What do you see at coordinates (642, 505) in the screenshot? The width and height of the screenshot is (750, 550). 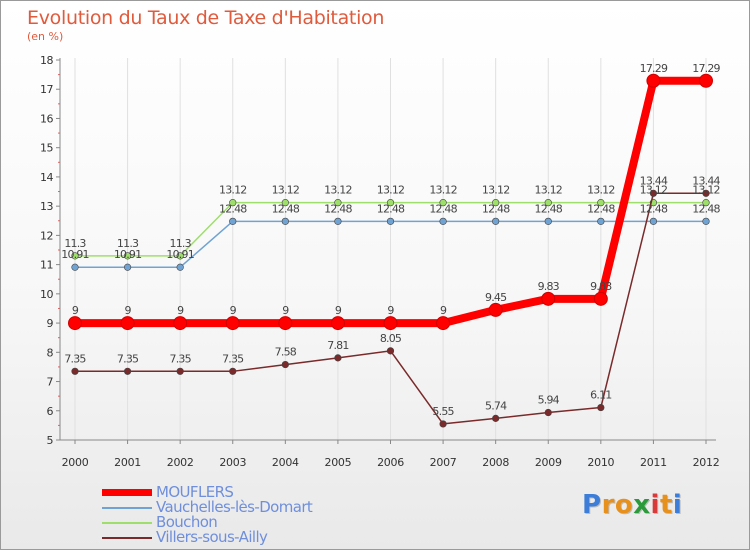 I see `logo-letter: x` at bounding box center [642, 505].